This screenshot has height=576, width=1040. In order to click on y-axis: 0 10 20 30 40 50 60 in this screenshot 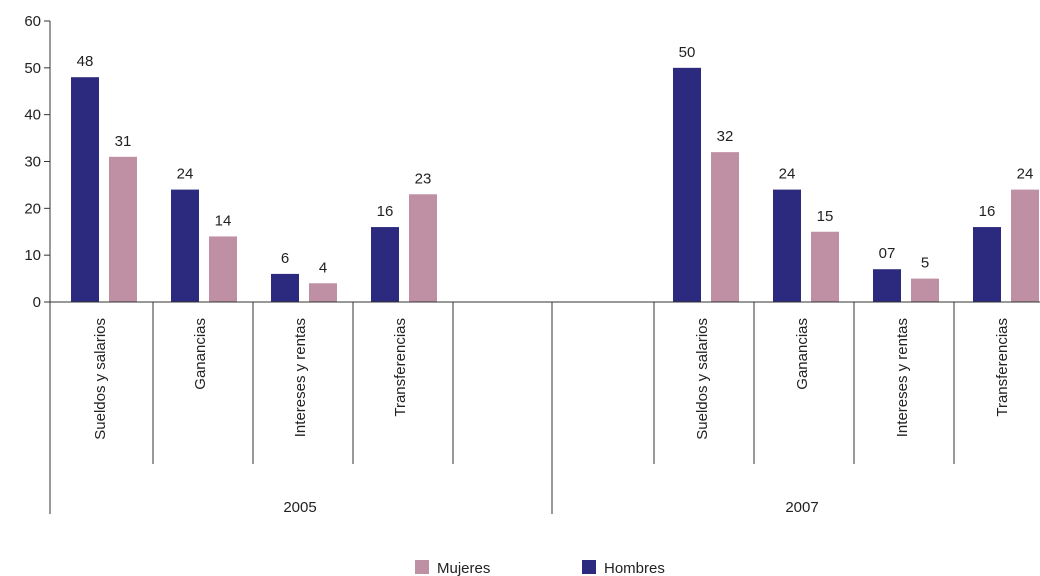, I will do `click(37, 162)`.